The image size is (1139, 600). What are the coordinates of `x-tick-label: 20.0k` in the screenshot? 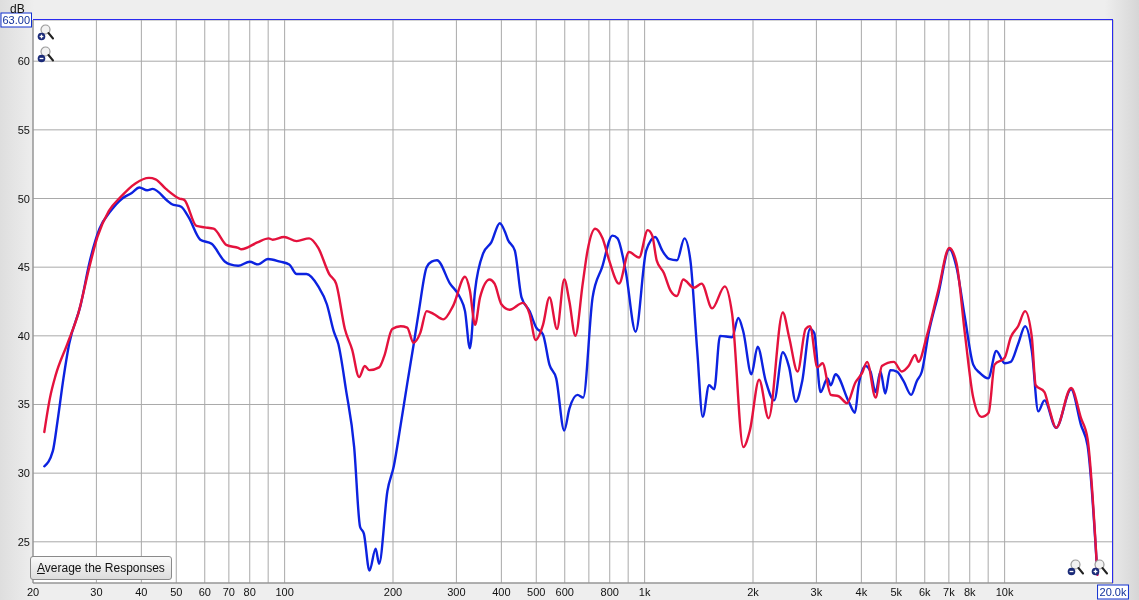 It's located at (1113, 592).